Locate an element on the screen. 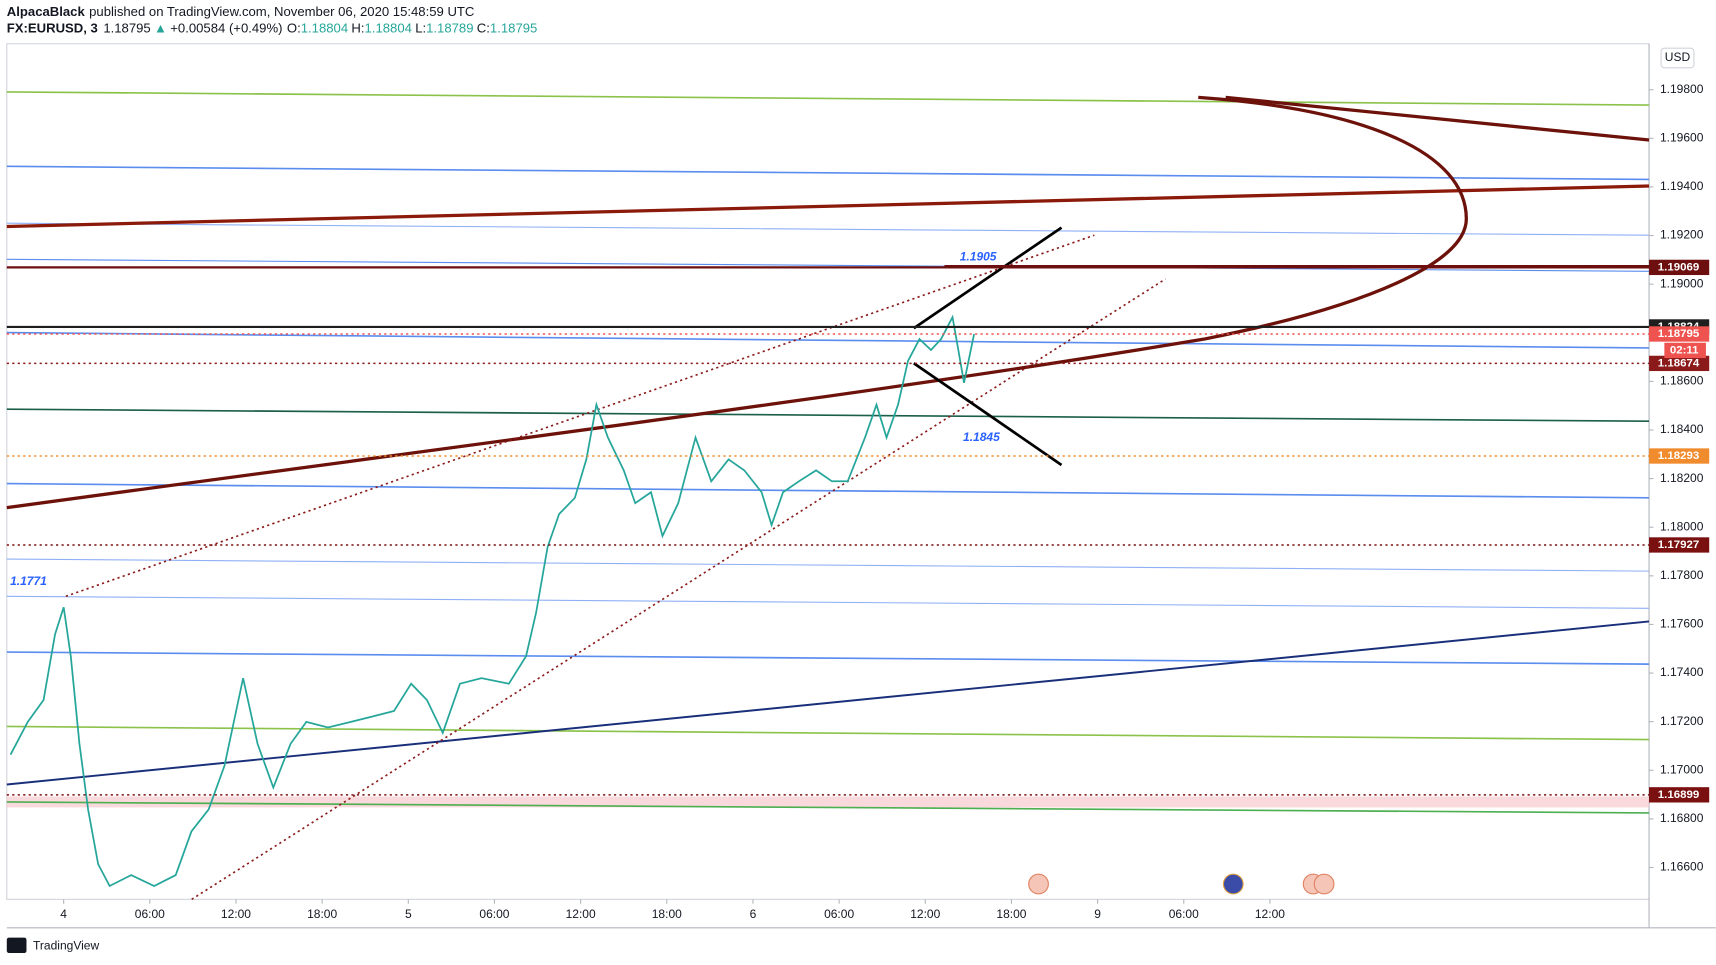  annotation: 1.1771 is located at coordinates (28, 581).